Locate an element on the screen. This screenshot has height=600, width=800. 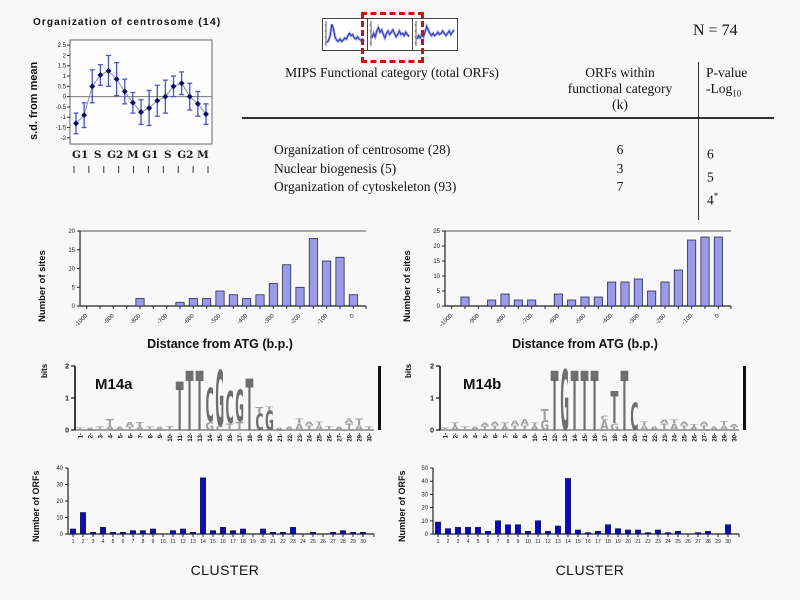
motif-label-m14b: M14b is located at coordinates (482, 384).